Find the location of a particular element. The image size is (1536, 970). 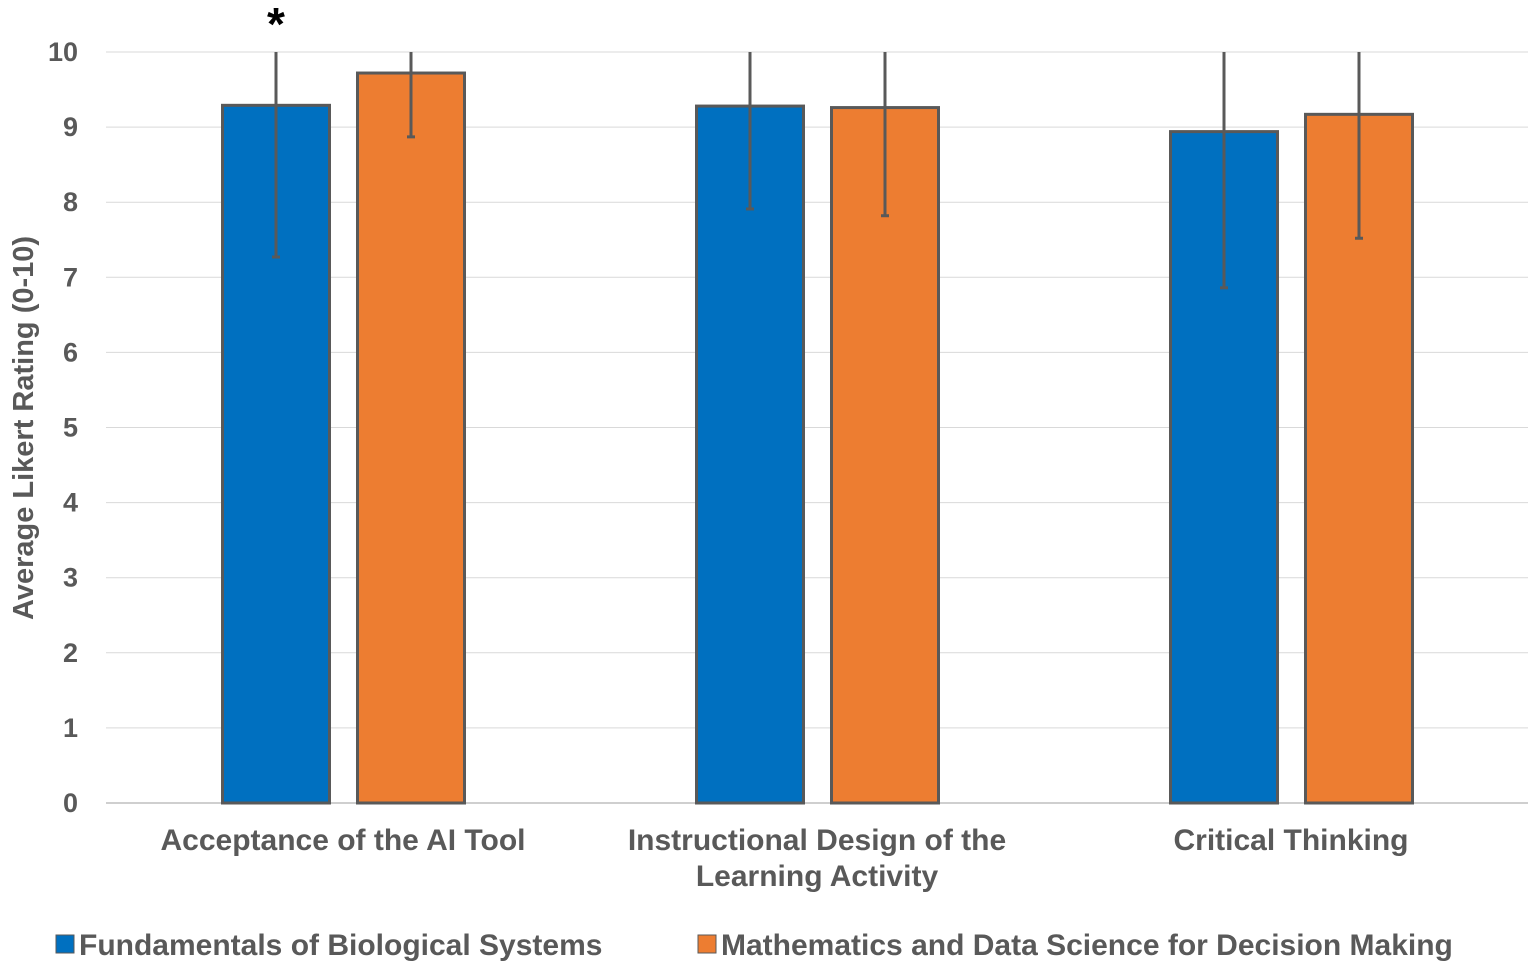

y-tick-label: 10 is located at coordinates (63, 52).